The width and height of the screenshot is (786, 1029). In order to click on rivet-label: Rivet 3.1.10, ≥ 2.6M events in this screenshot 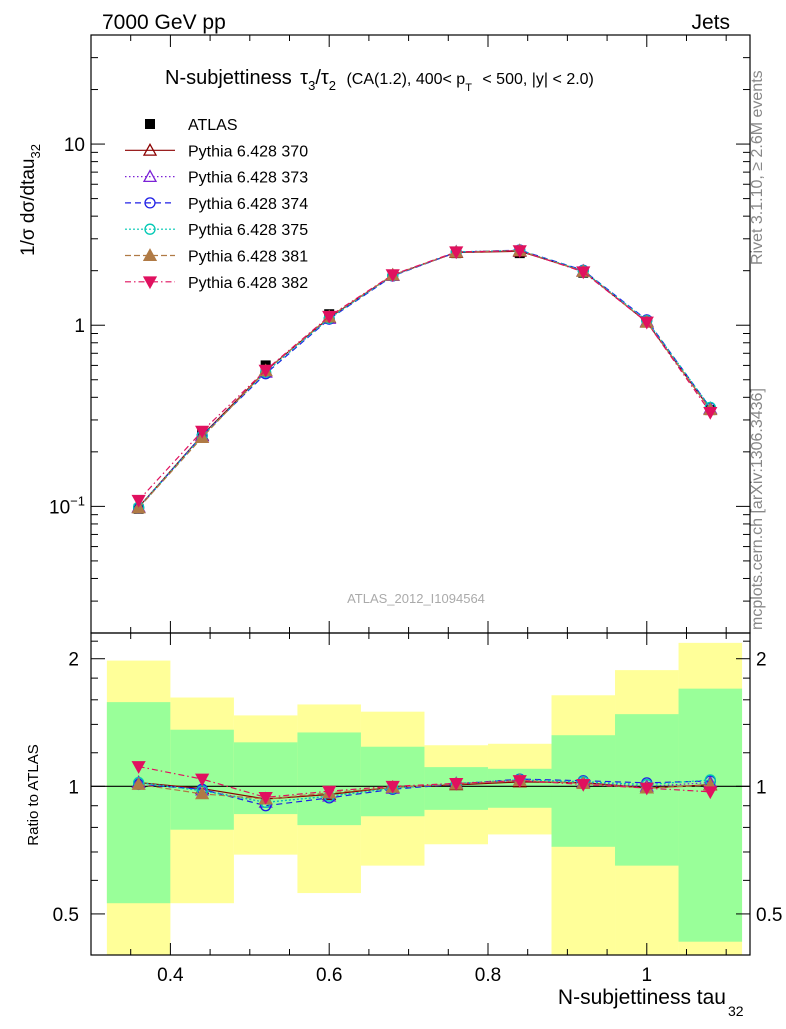, I will do `click(757, 167)`.